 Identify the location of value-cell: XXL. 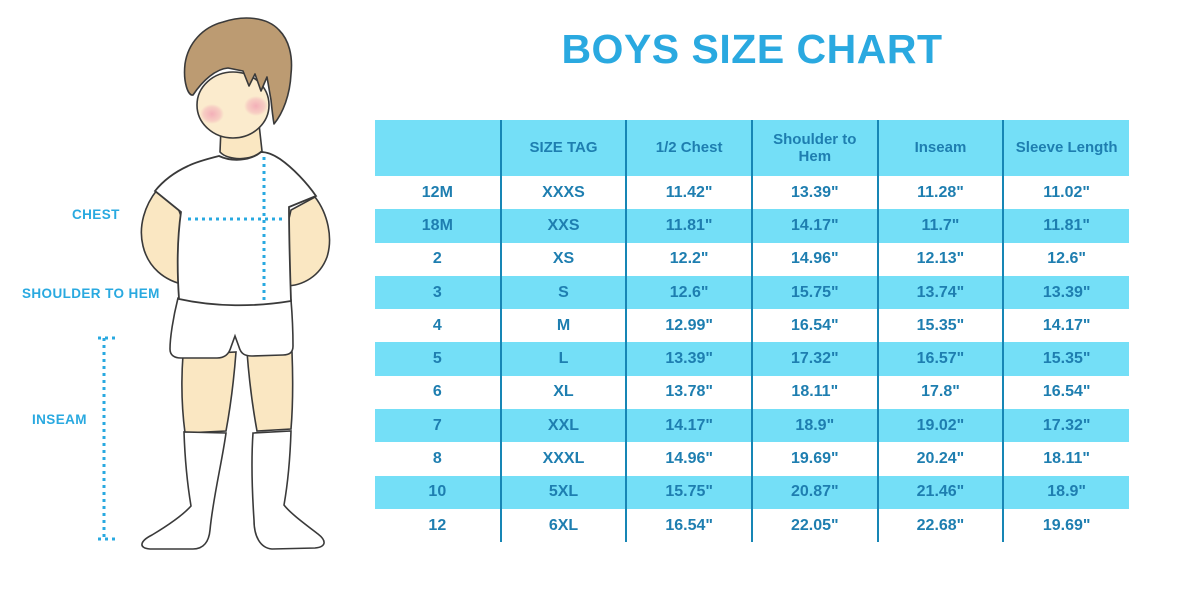
(563, 426).